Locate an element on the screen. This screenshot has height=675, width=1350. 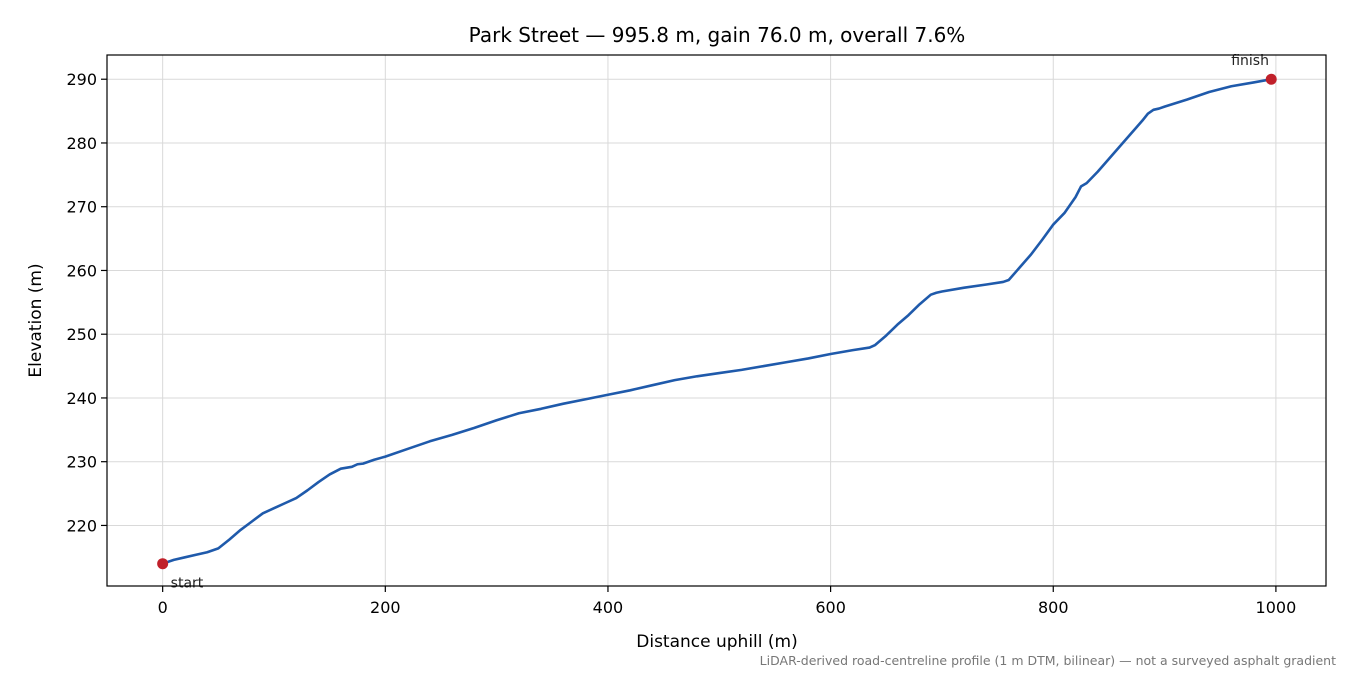
annotation-finish: finish is located at coordinates (1250, 61).